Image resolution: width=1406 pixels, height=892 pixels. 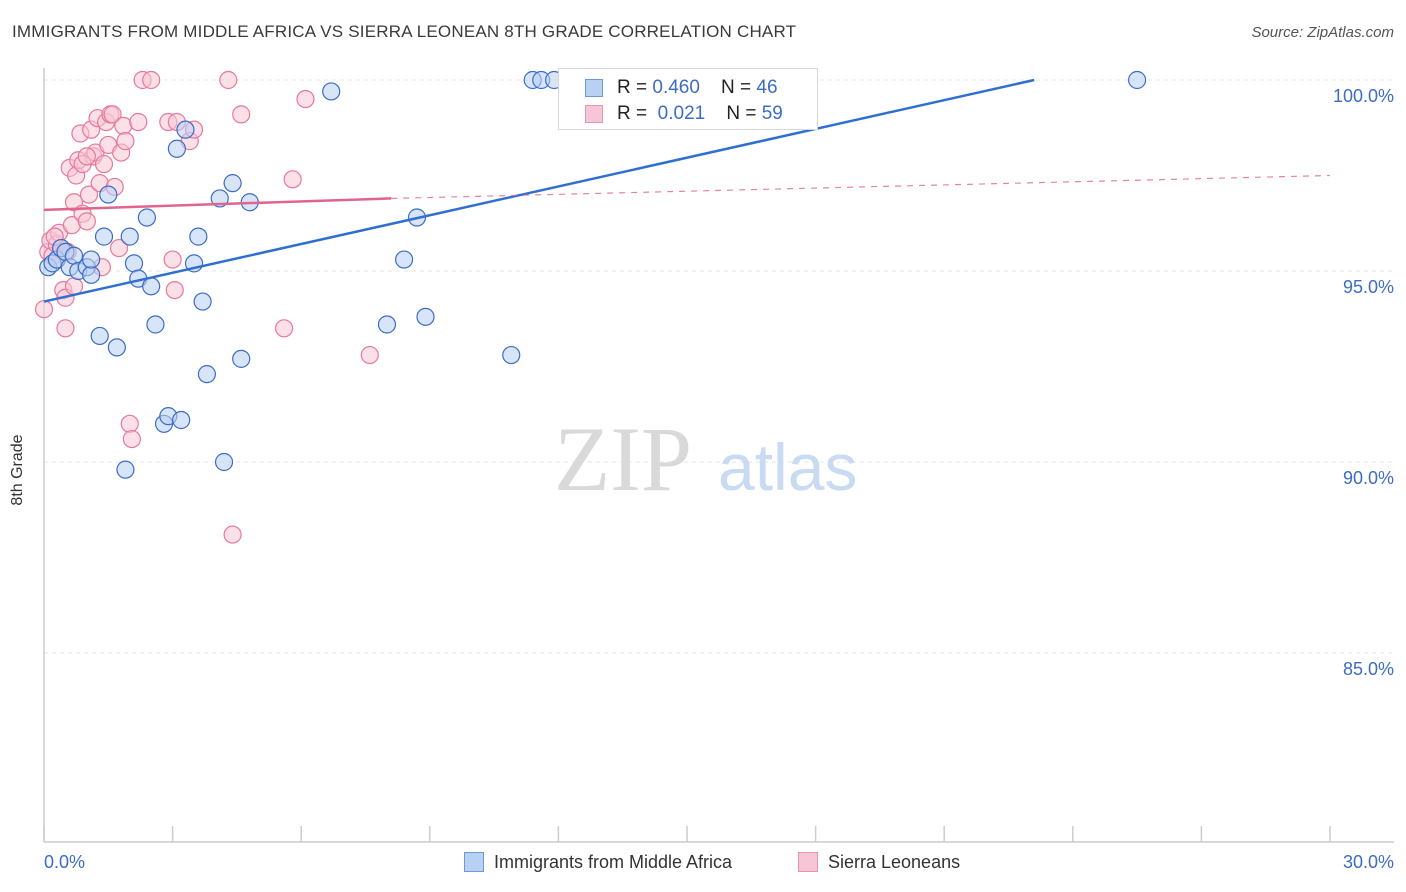 I want to click on legend-r-value: 0.021, so click(x=681, y=113).